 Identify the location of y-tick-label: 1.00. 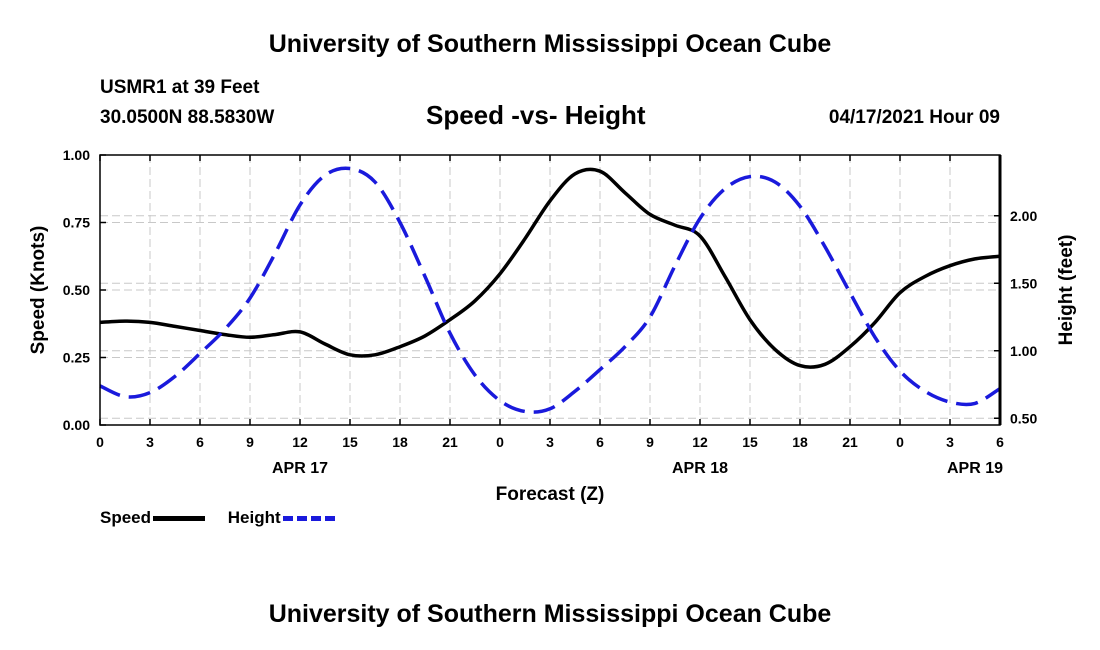
(76, 155).